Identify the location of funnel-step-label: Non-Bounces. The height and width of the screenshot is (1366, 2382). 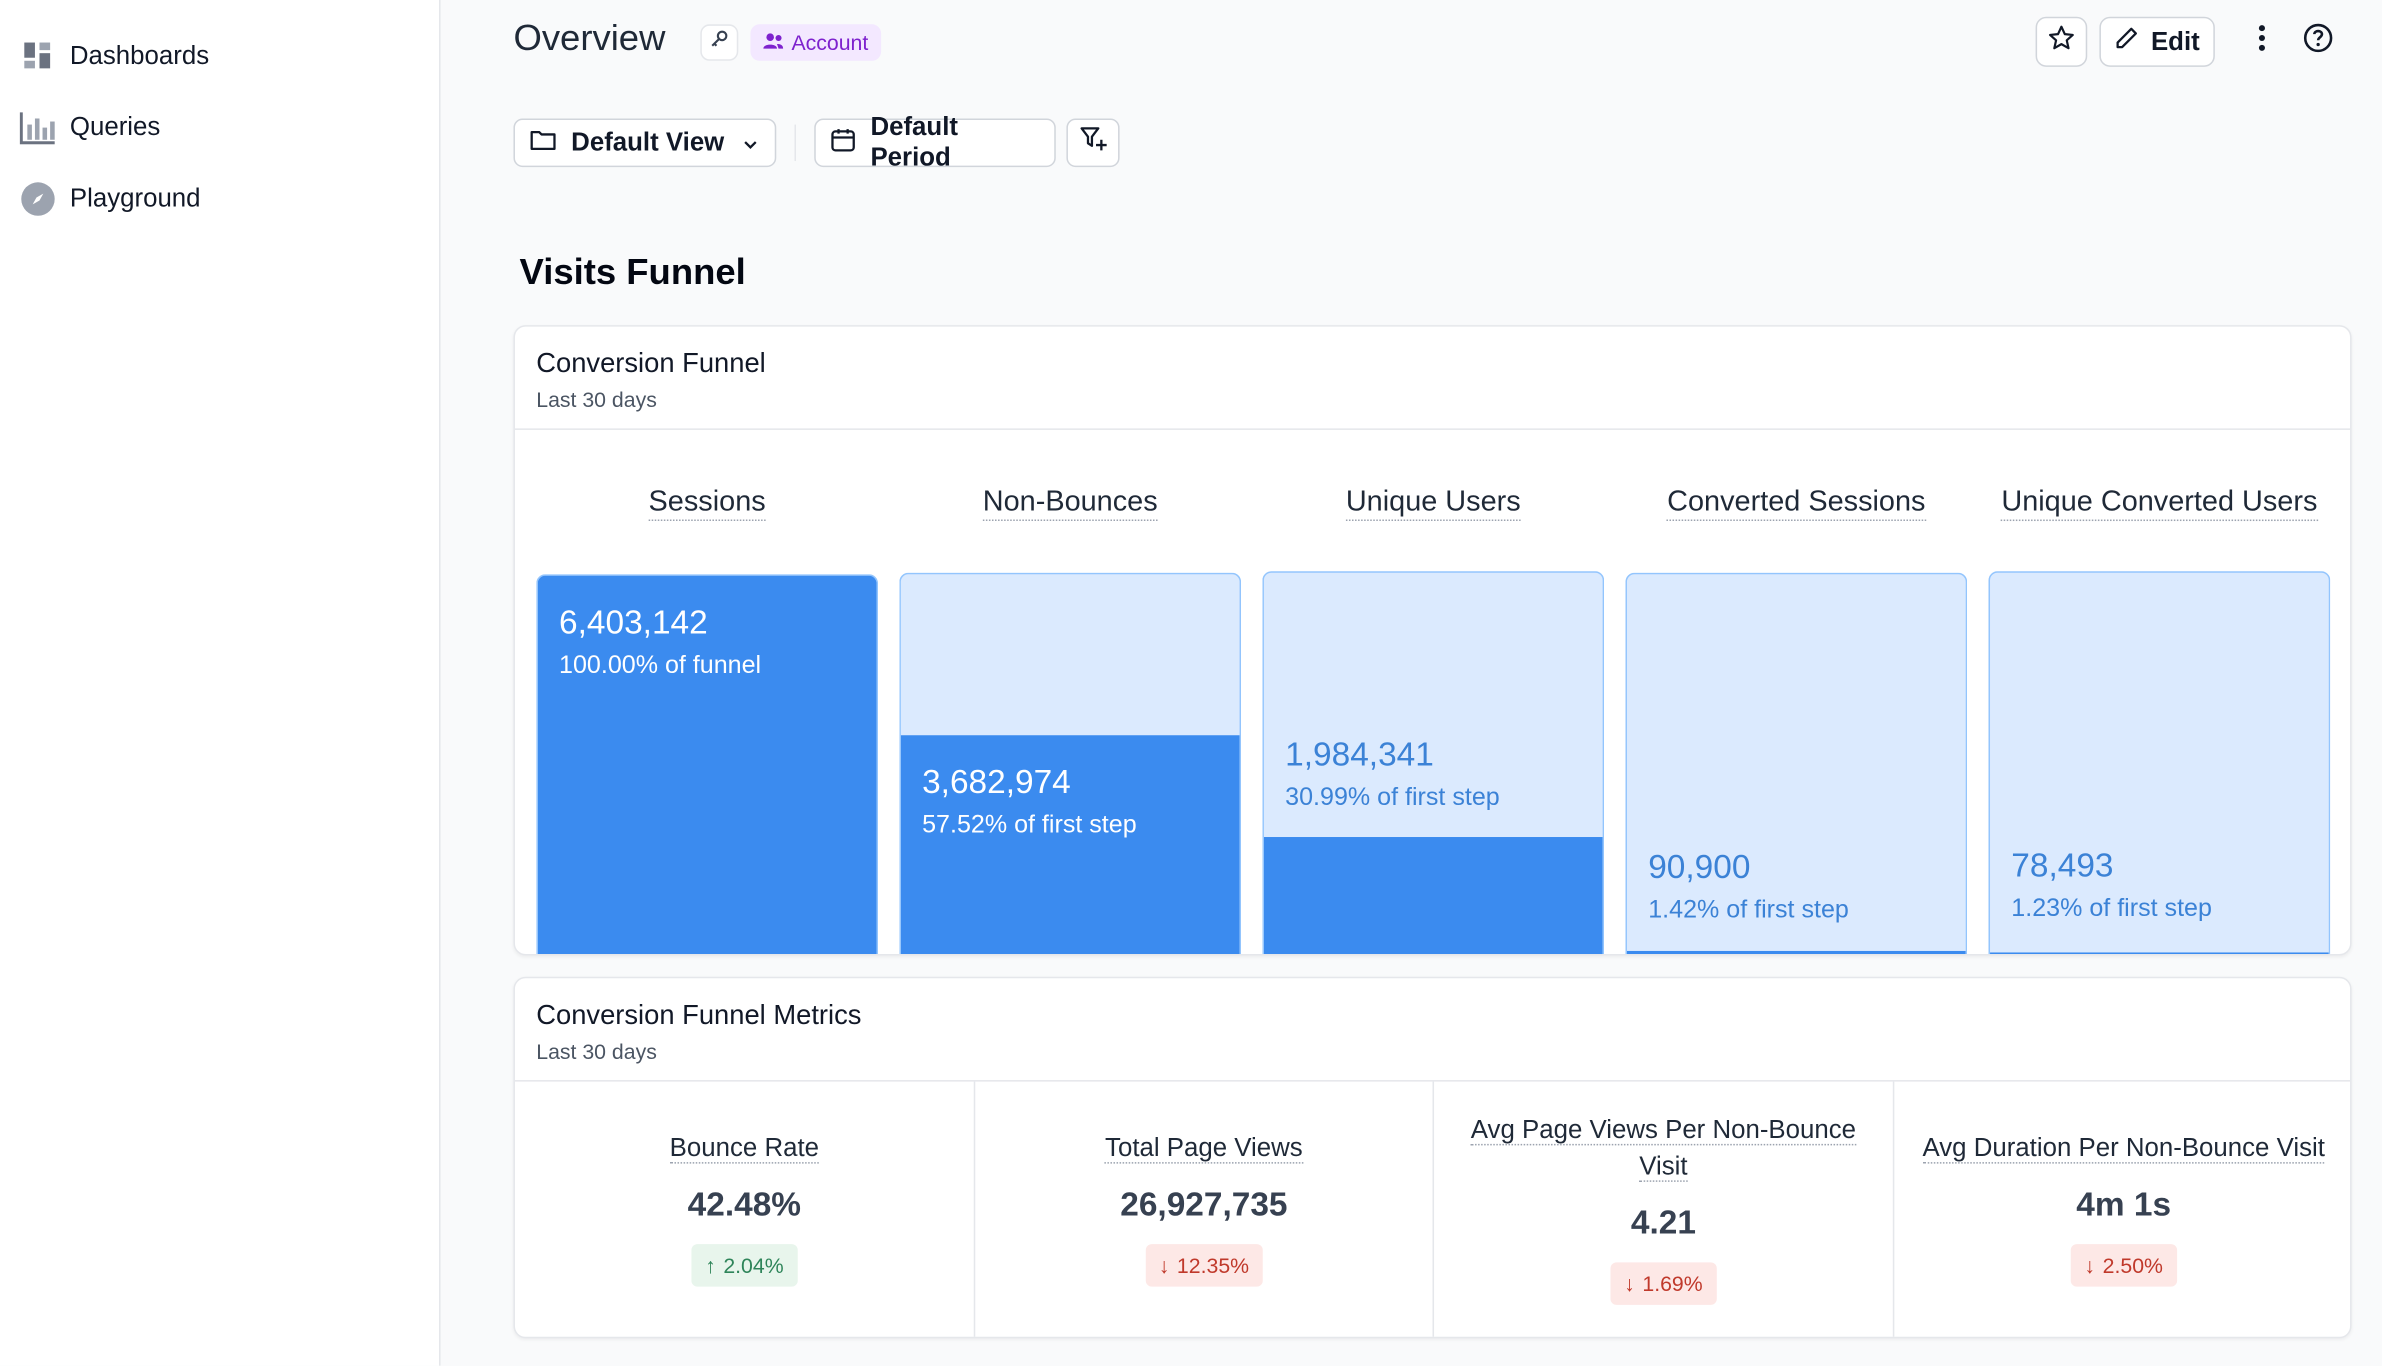
(1070, 504).